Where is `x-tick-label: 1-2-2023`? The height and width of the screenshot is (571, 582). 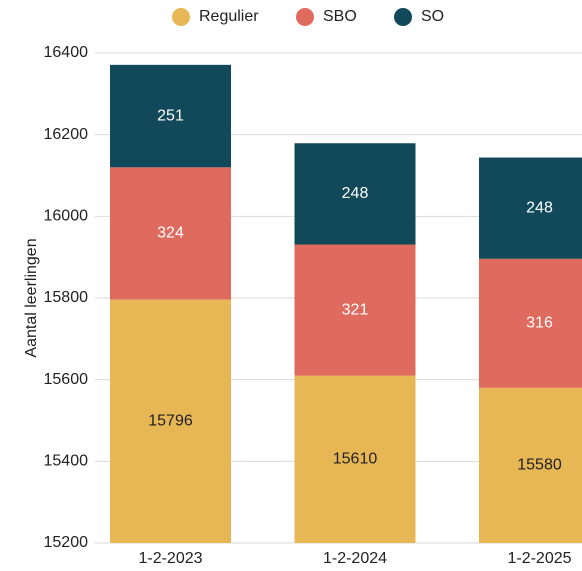
x-tick-label: 1-2-2023 is located at coordinates (170, 558).